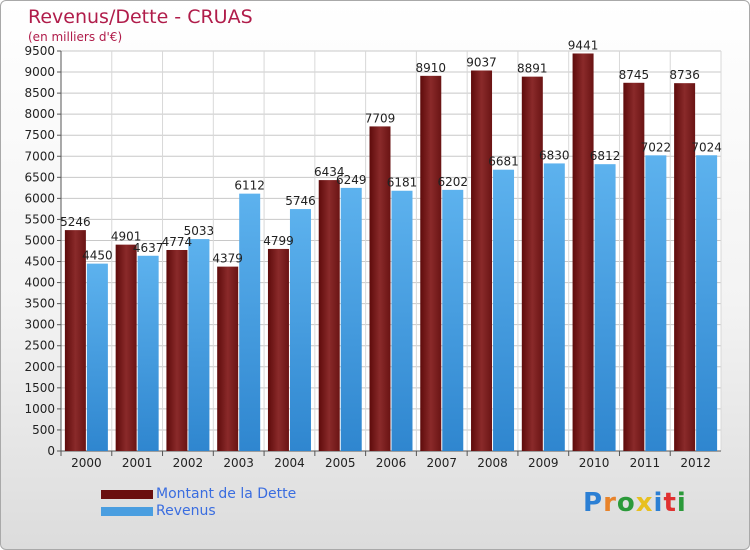 The width and height of the screenshot is (750, 550). I want to click on y-tick-label: 4500, so click(39, 262).